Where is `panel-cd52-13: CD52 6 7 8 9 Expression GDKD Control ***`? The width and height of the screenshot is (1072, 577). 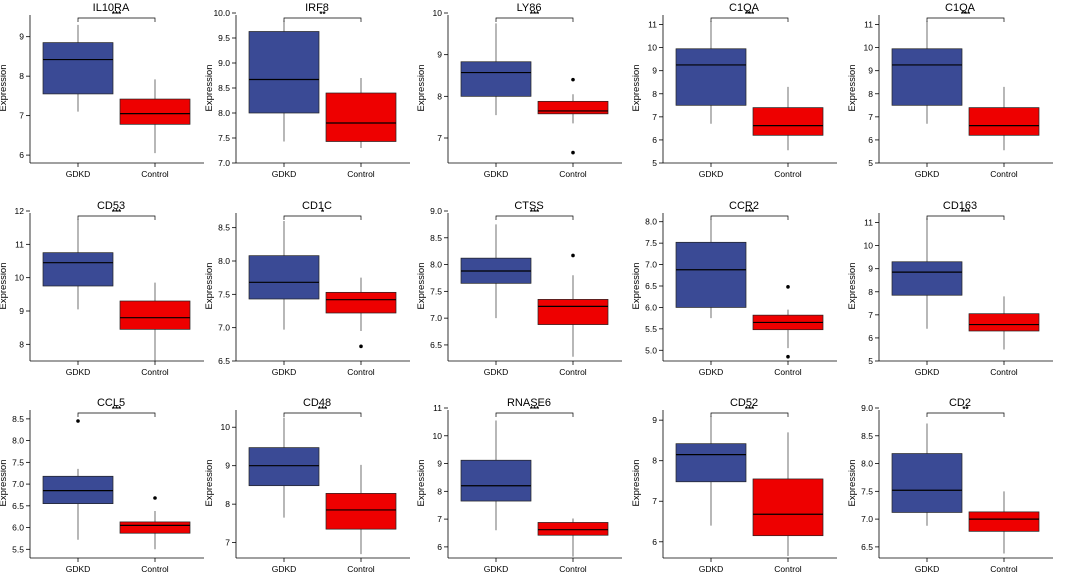
panel-cd52-13: CD52 6 7 8 9 Expression GDKD Control *** is located at coordinates (734, 485).